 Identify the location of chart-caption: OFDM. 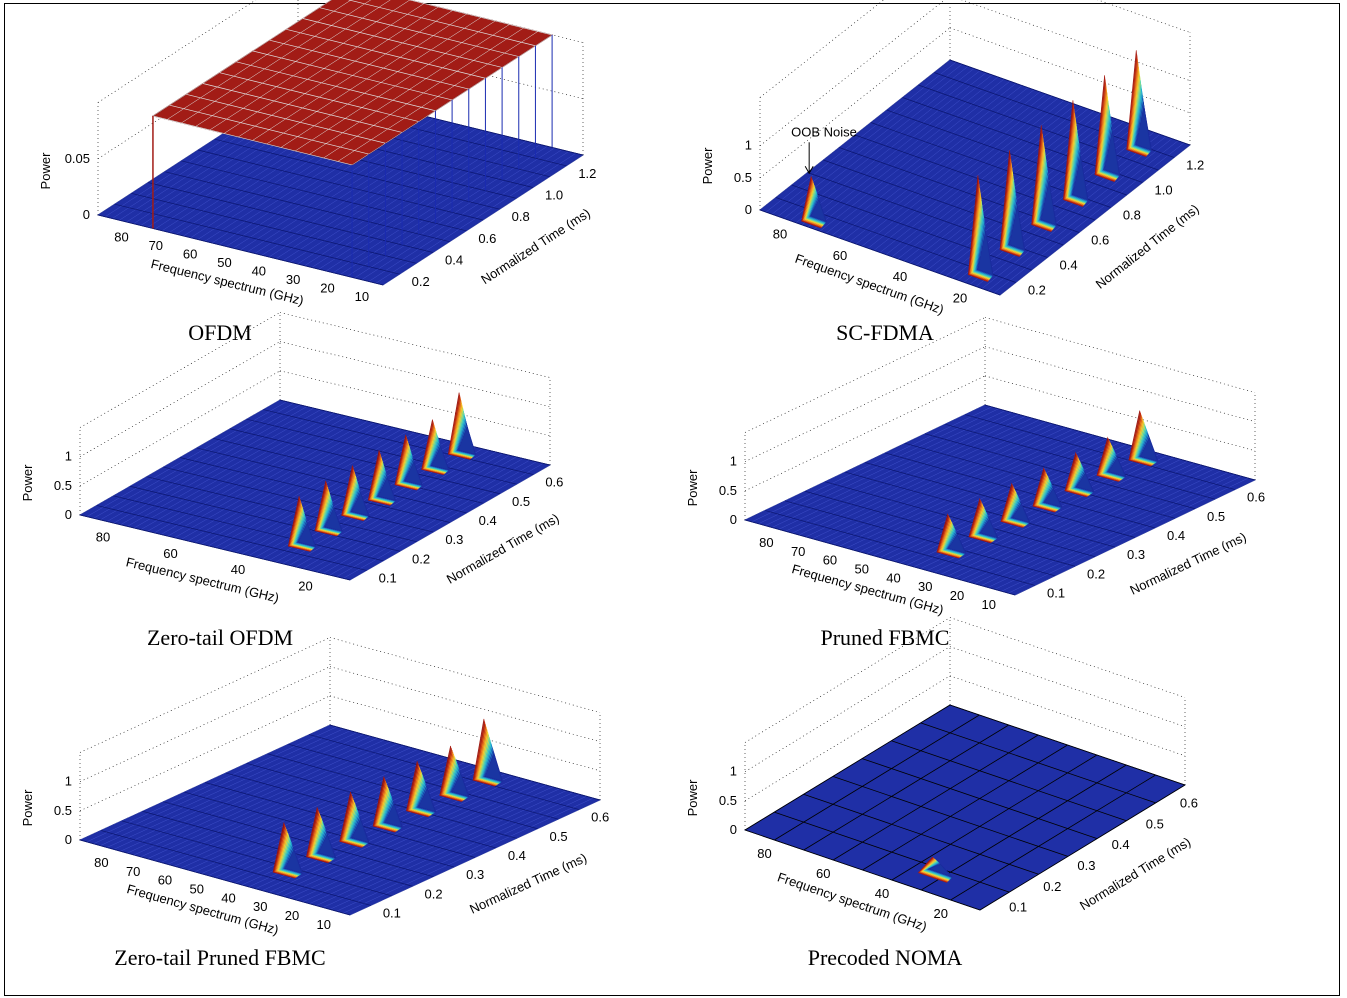
(220, 332).